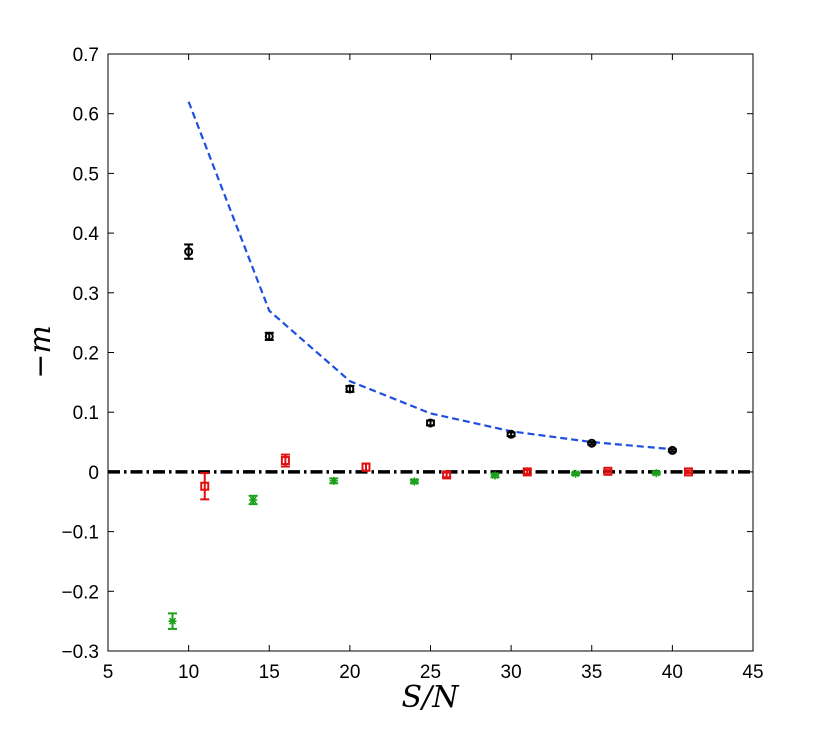 The image size is (830, 730). I want to click on x-tick-label: 30, so click(511, 672).